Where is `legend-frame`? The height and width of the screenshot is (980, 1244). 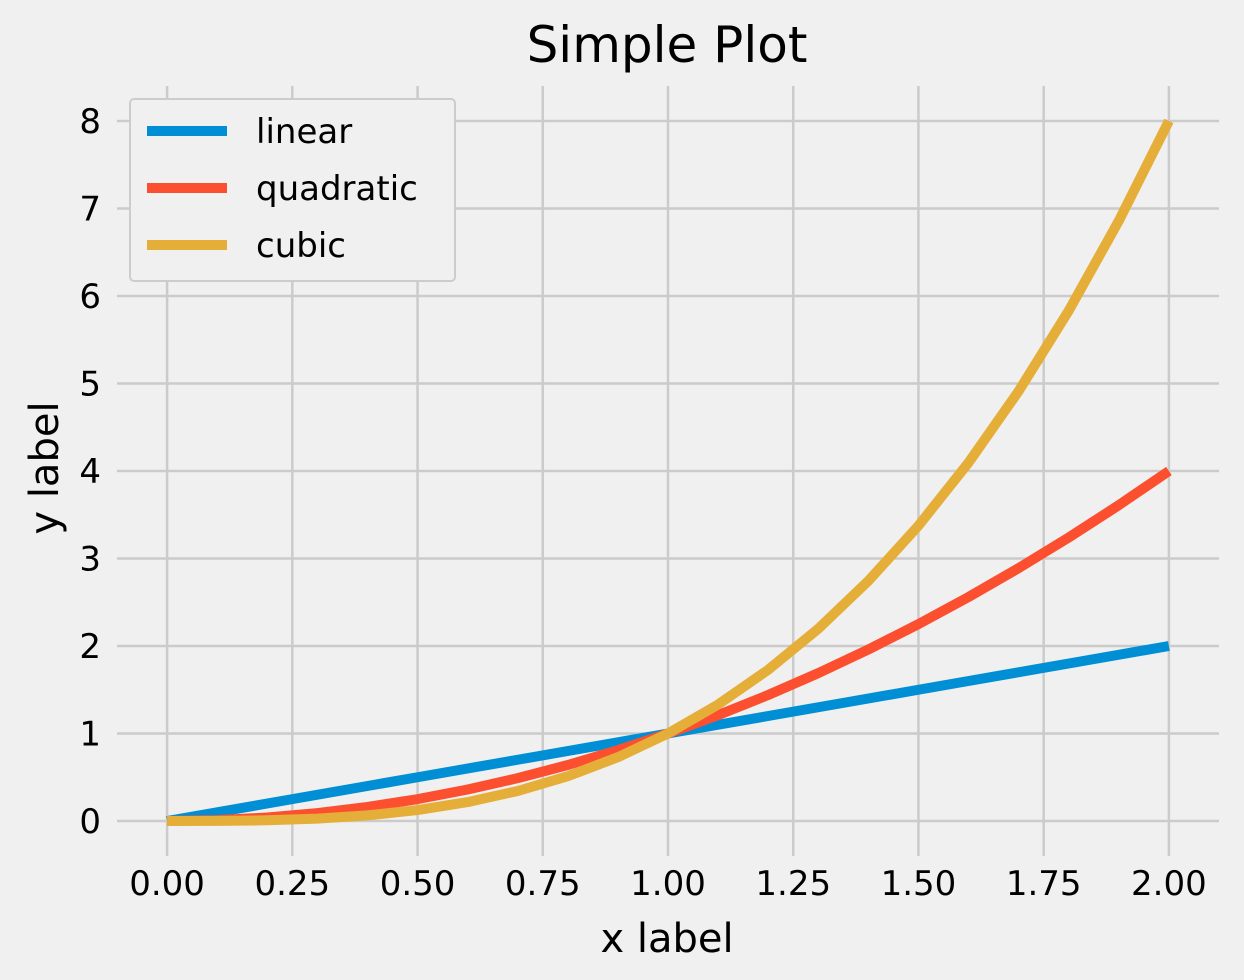 legend-frame is located at coordinates (292, 190).